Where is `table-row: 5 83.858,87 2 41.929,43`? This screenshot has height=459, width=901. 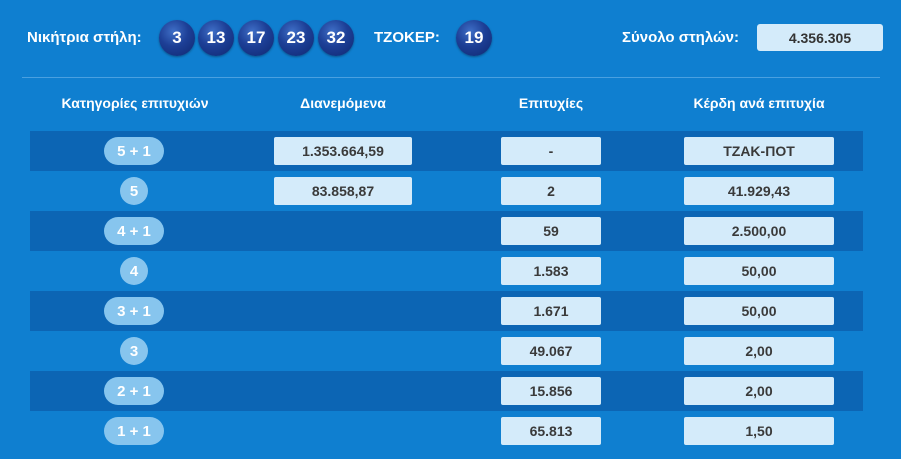
table-row: 5 83.858,87 2 41.929,43 is located at coordinates (446, 191).